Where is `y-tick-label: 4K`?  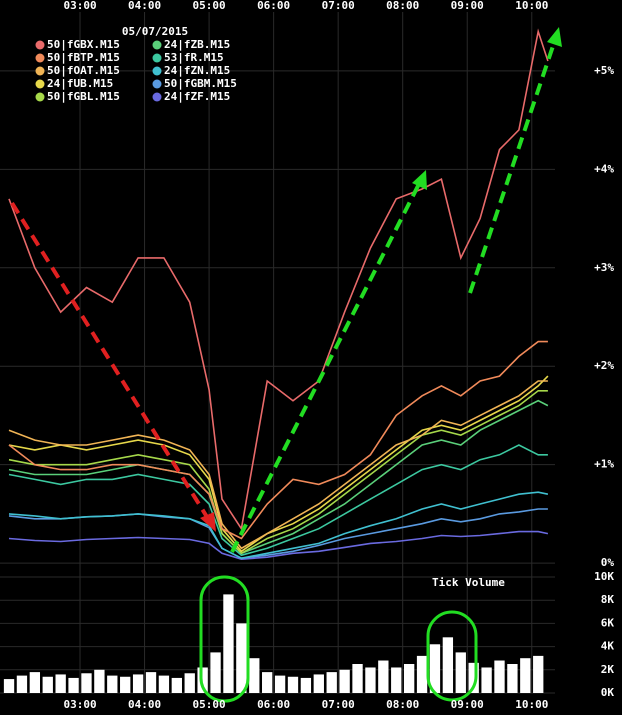 y-tick-label: 4K is located at coordinates (608, 646).